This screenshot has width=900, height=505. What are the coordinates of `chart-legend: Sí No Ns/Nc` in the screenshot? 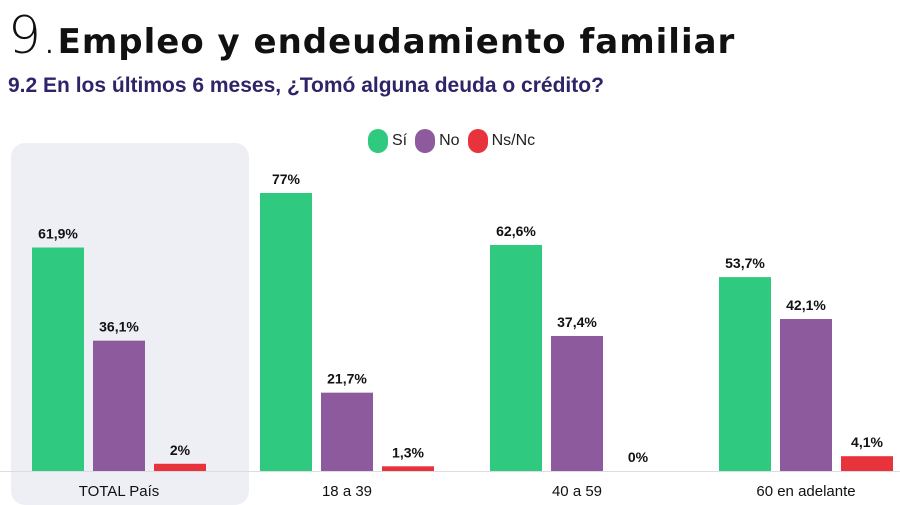 It's located at (455, 141).